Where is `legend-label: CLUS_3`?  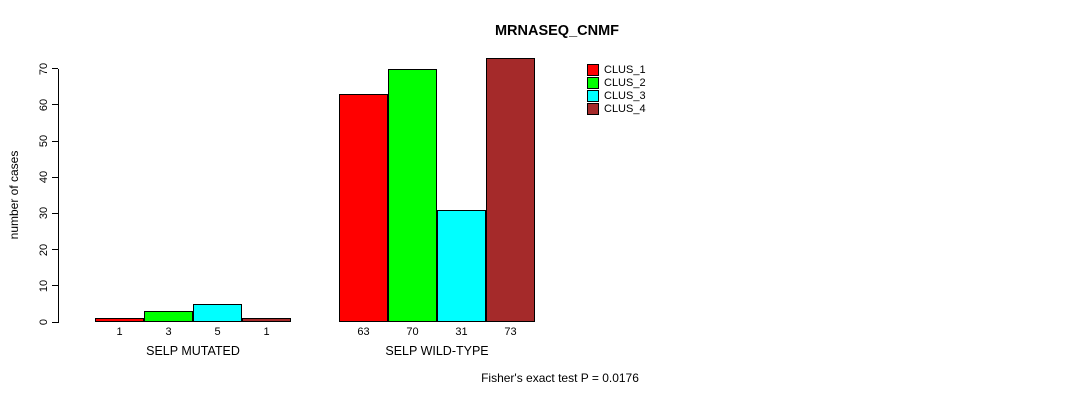 legend-label: CLUS_3 is located at coordinates (625, 96).